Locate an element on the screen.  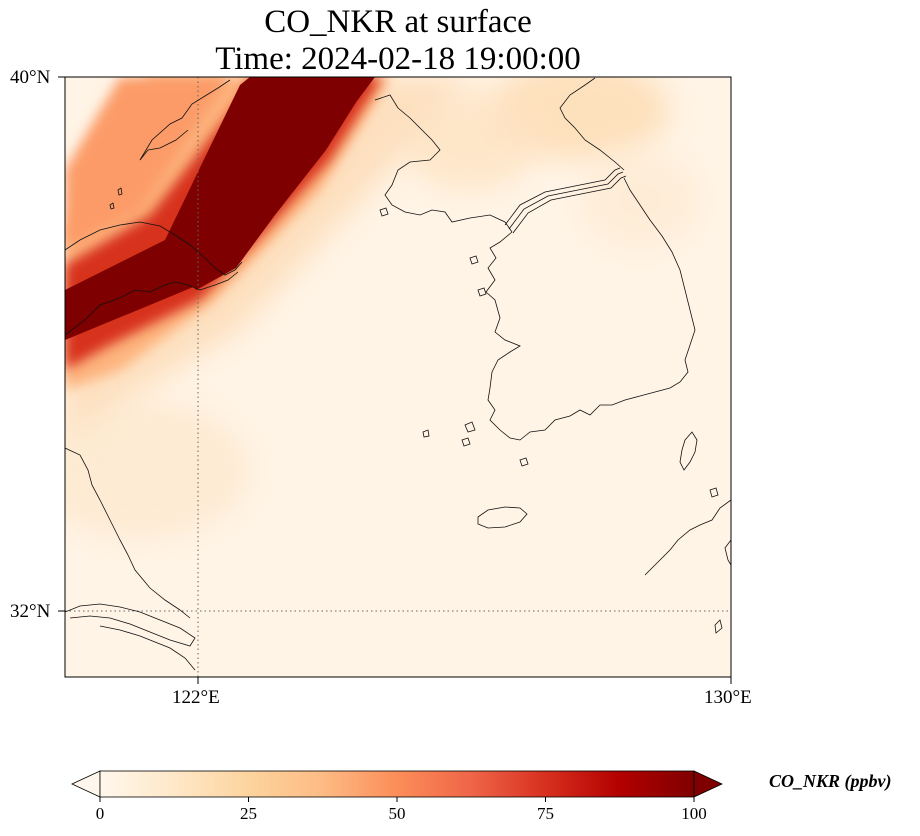
lat-tick-32n: 32°N is located at coordinates (30, 611).